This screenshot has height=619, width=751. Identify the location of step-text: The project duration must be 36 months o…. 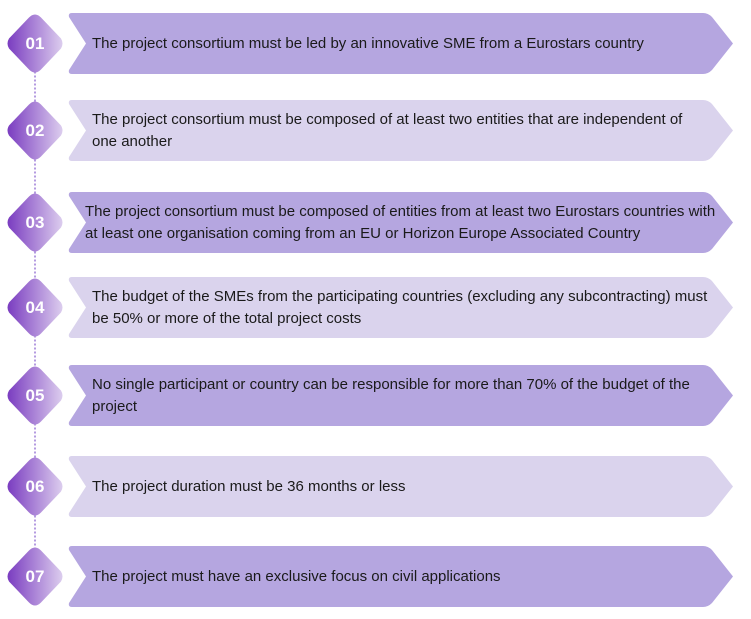
(249, 486).